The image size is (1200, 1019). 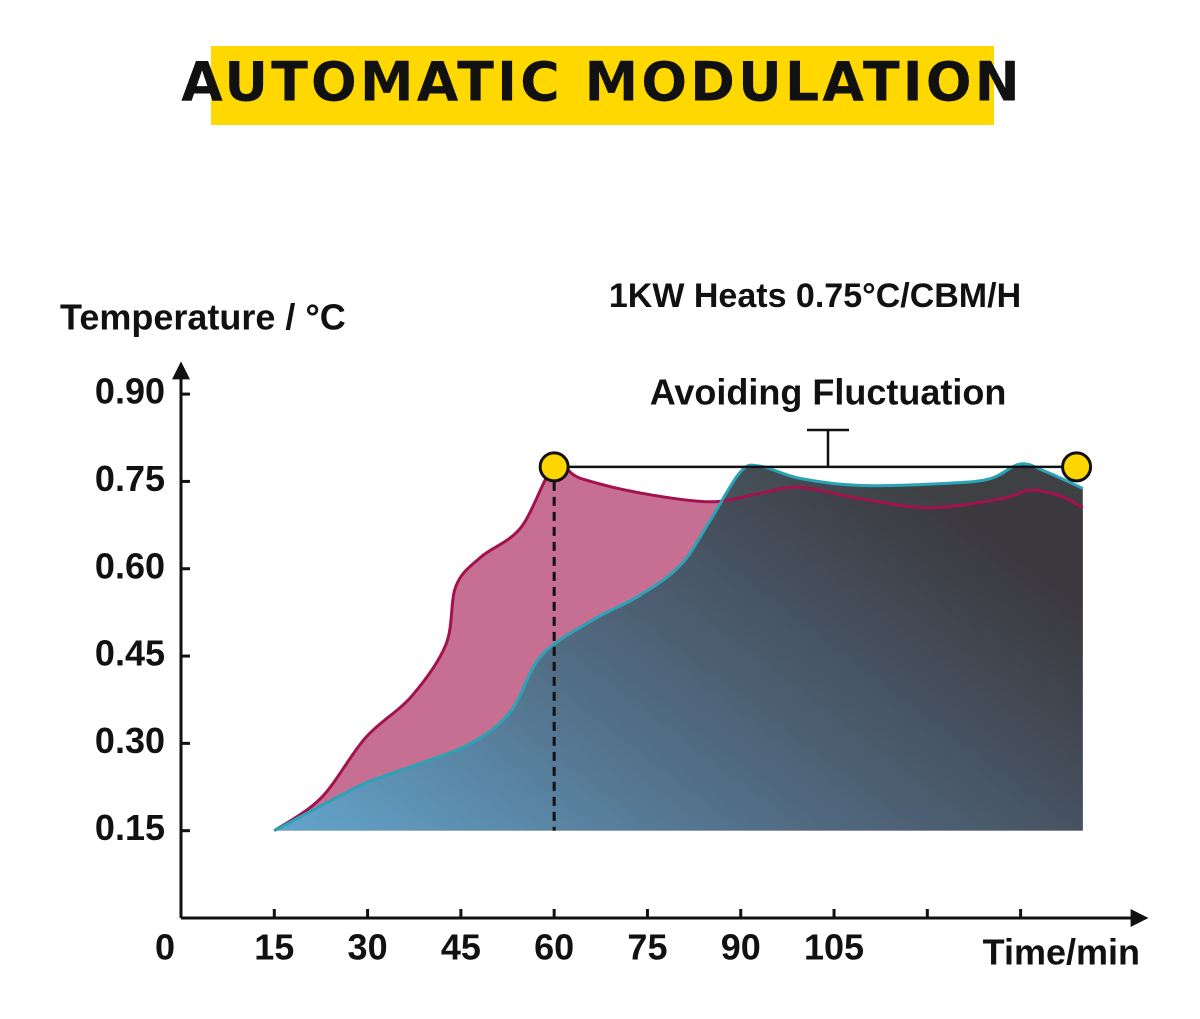 I want to click on annotation: Avoiding Fluctuation, so click(x=828, y=392).